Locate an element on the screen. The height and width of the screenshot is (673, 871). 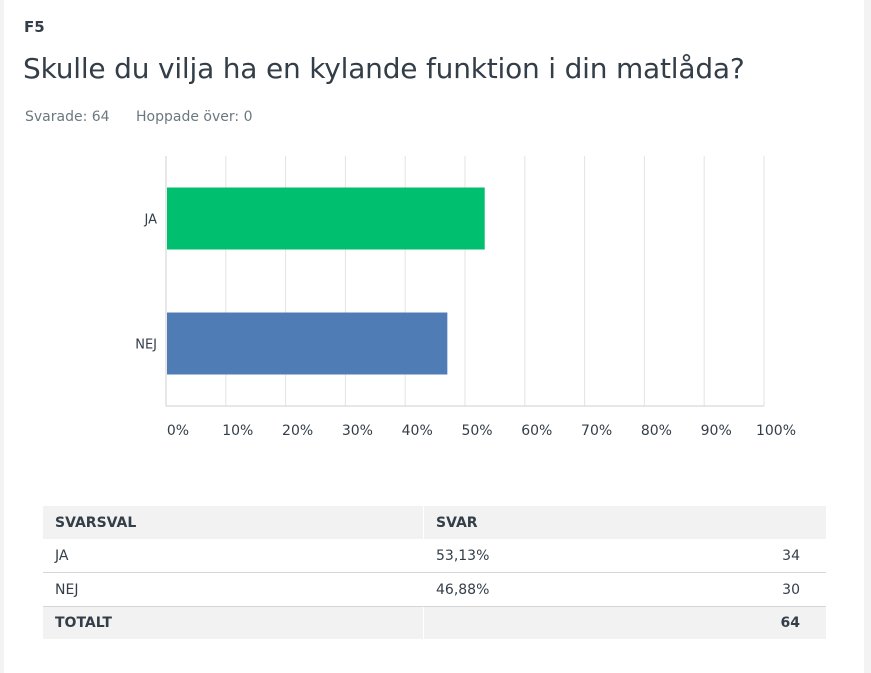
x-tick-label: 30% is located at coordinates (357, 431).